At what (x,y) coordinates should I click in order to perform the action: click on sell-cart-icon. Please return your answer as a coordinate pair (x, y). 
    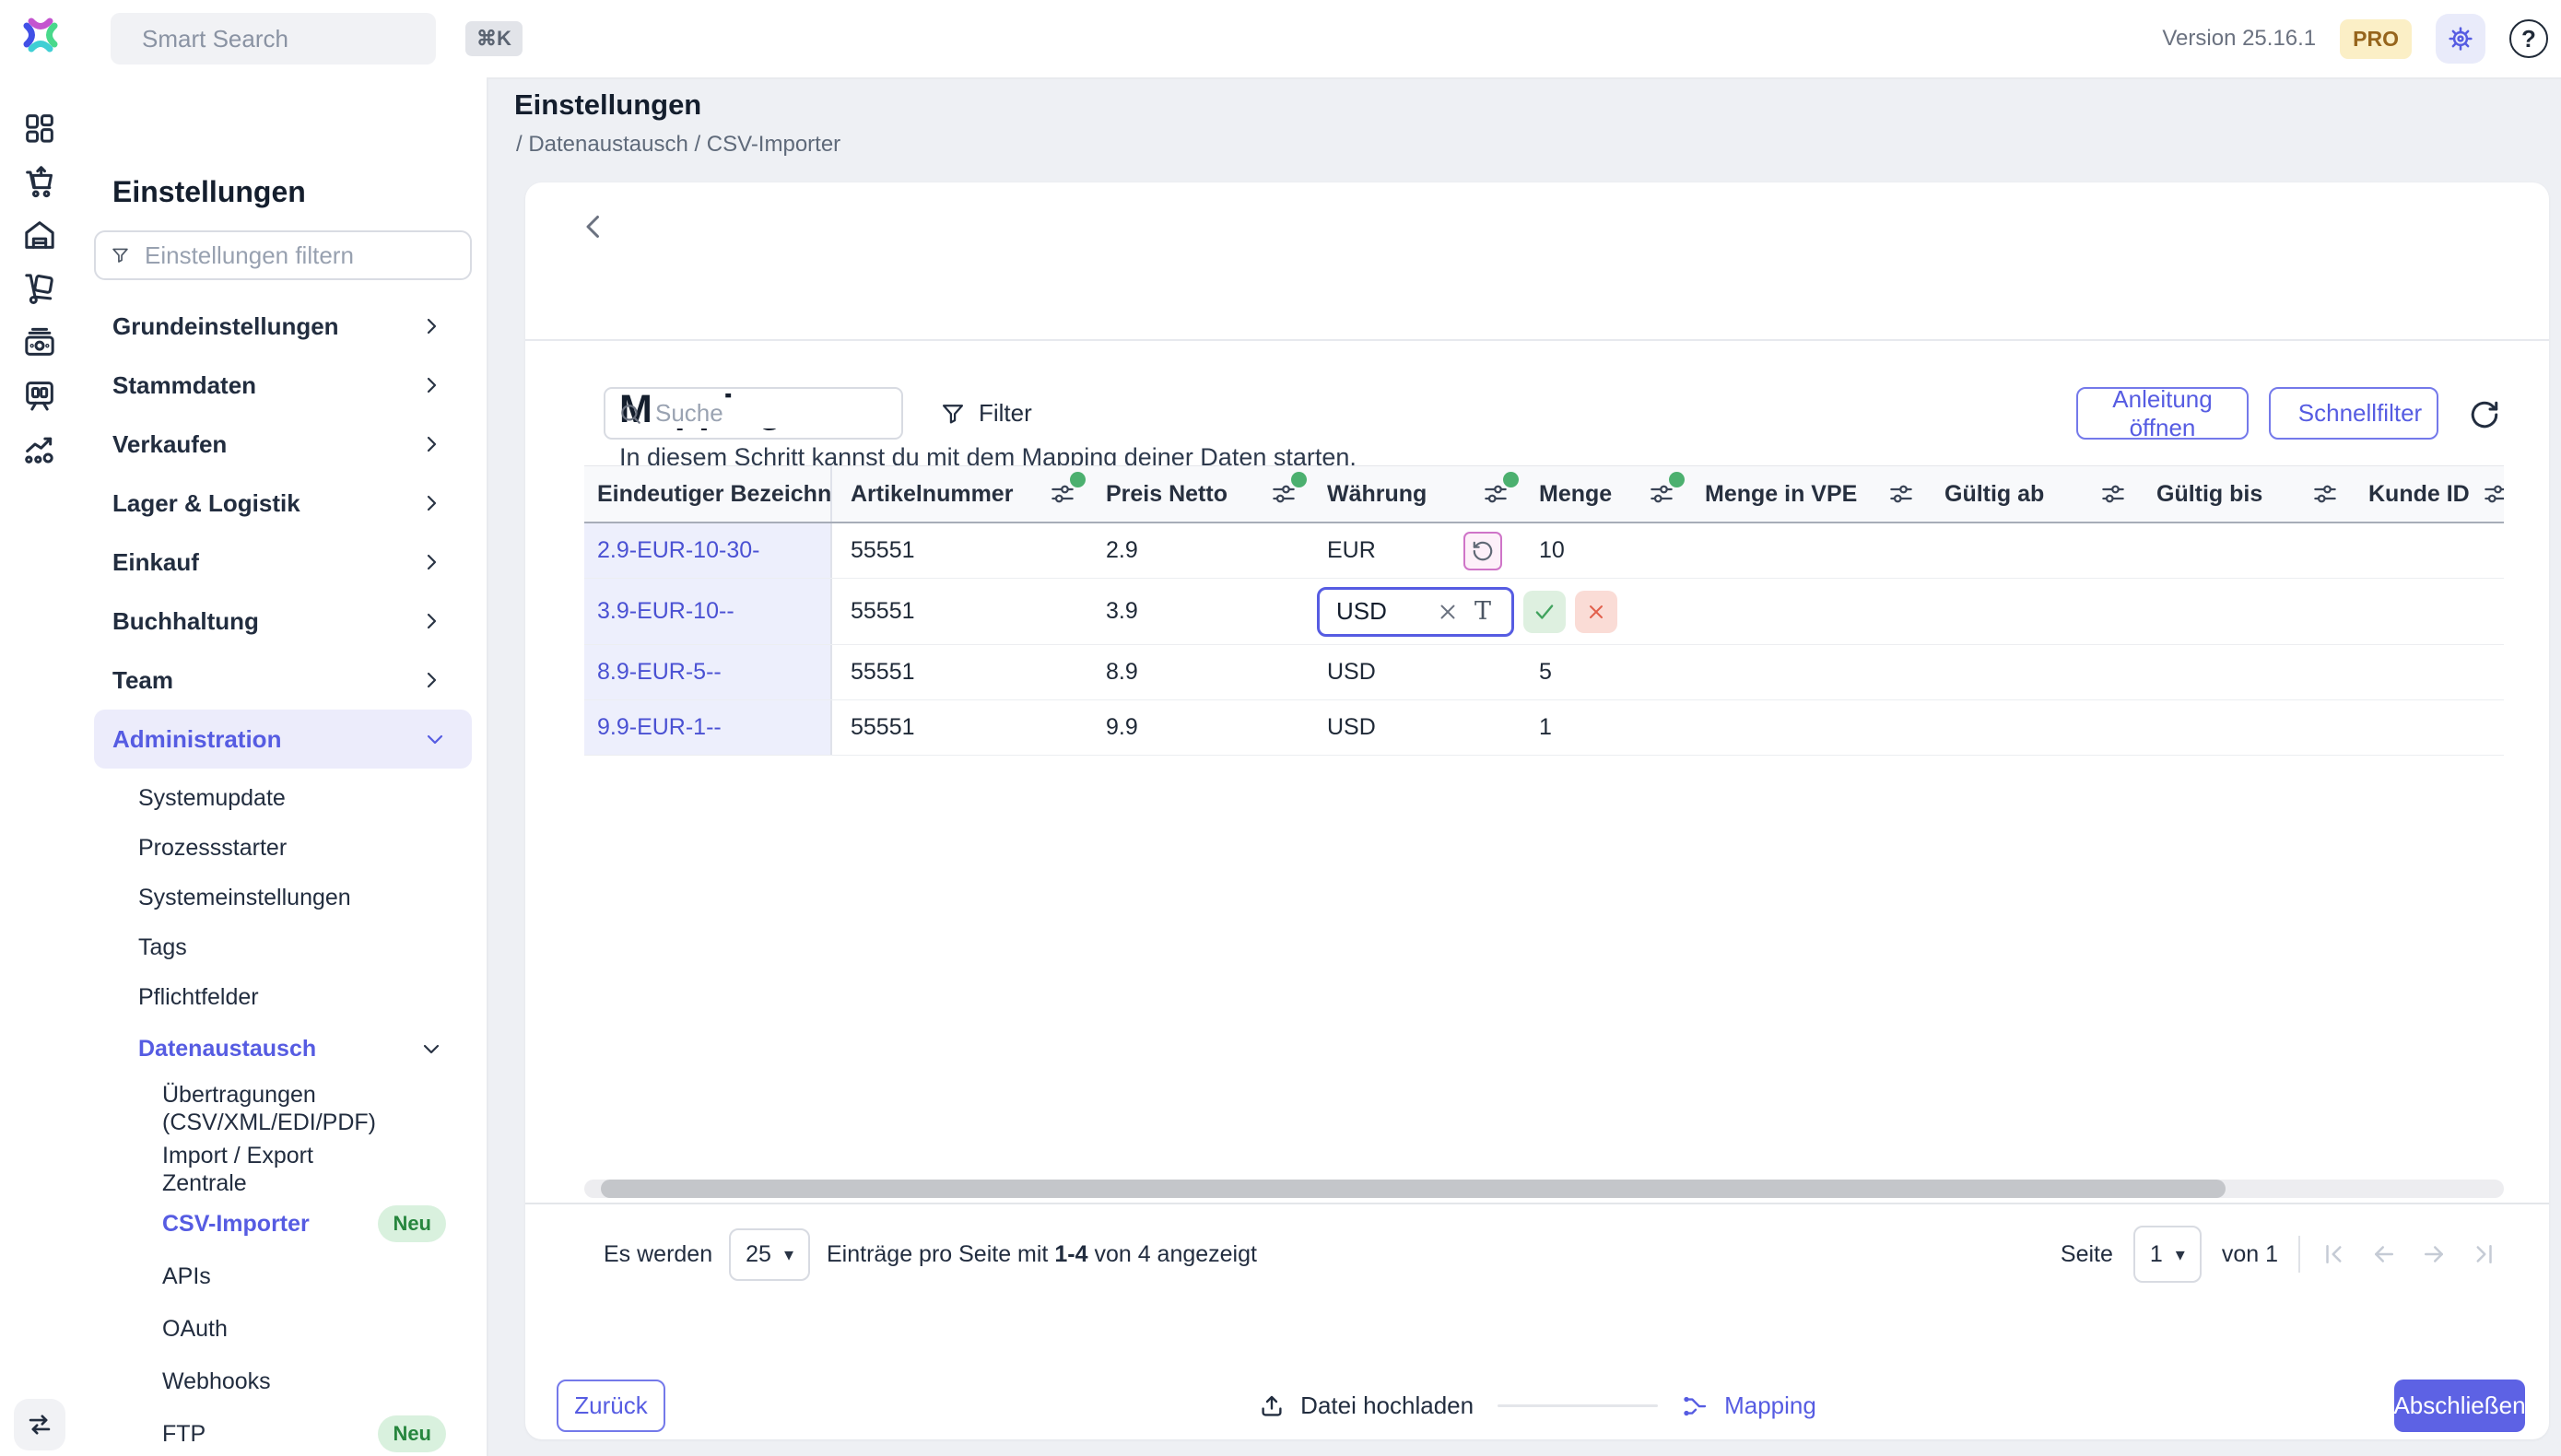
    Looking at the image, I should click on (40, 181).